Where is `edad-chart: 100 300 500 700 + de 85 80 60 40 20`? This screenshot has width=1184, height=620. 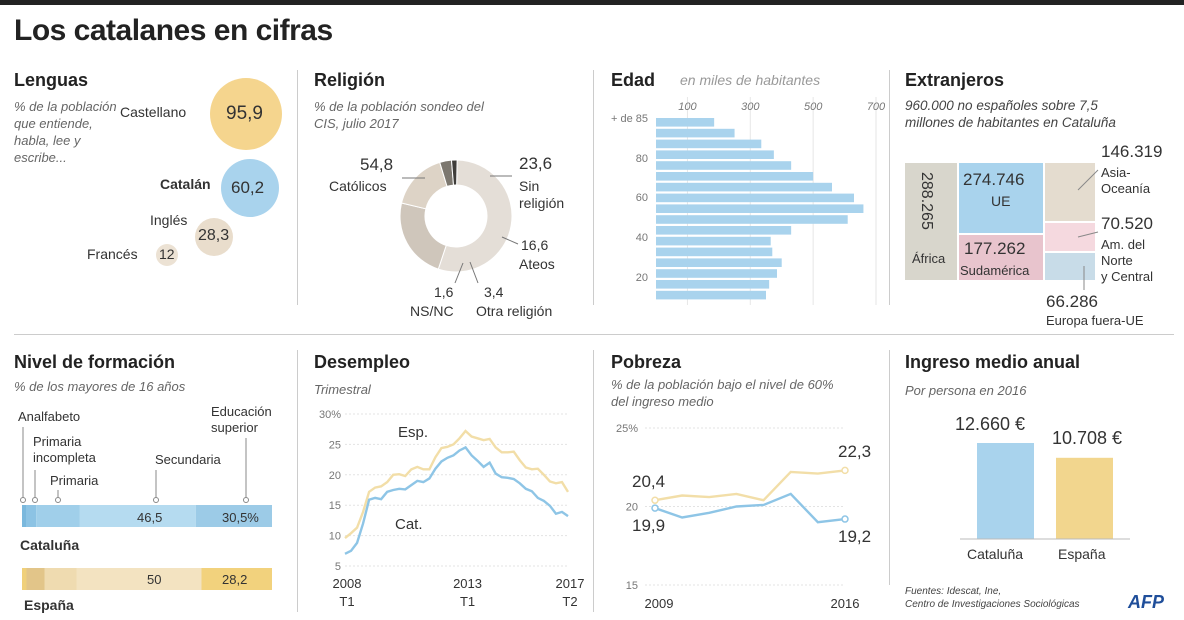 edad-chart: 100 300 500 700 + de 85 80 60 40 20 is located at coordinates (748, 201).